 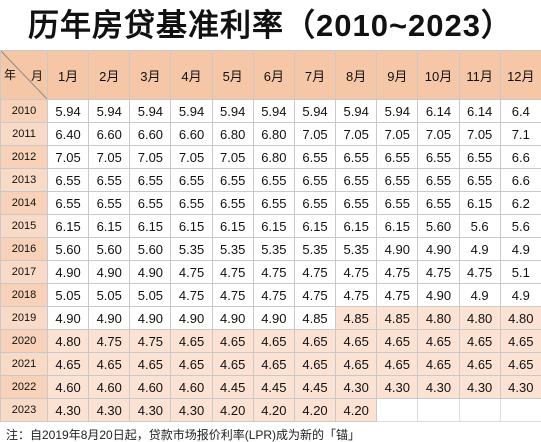 I want to click on year-cell: 2010, so click(x=24, y=111).